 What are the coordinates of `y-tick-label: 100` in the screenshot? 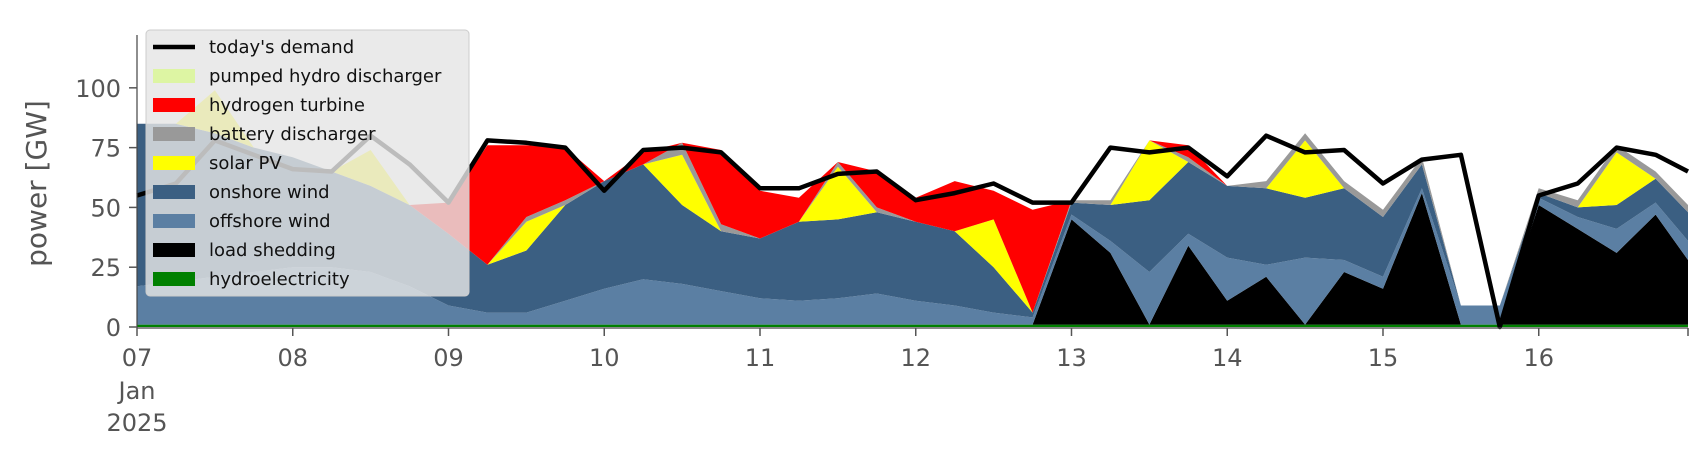 It's located at (98, 89).